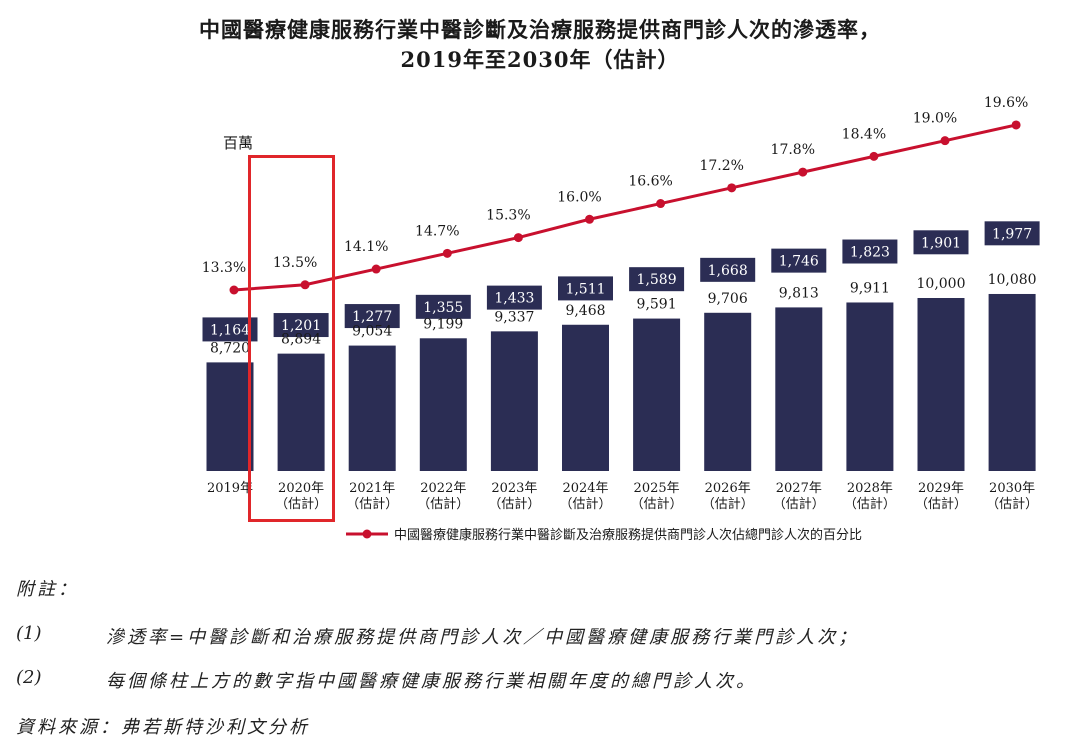 This screenshot has width=1080, height=747. I want to click on total-value-label-9: 9,911, so click(870, 288).